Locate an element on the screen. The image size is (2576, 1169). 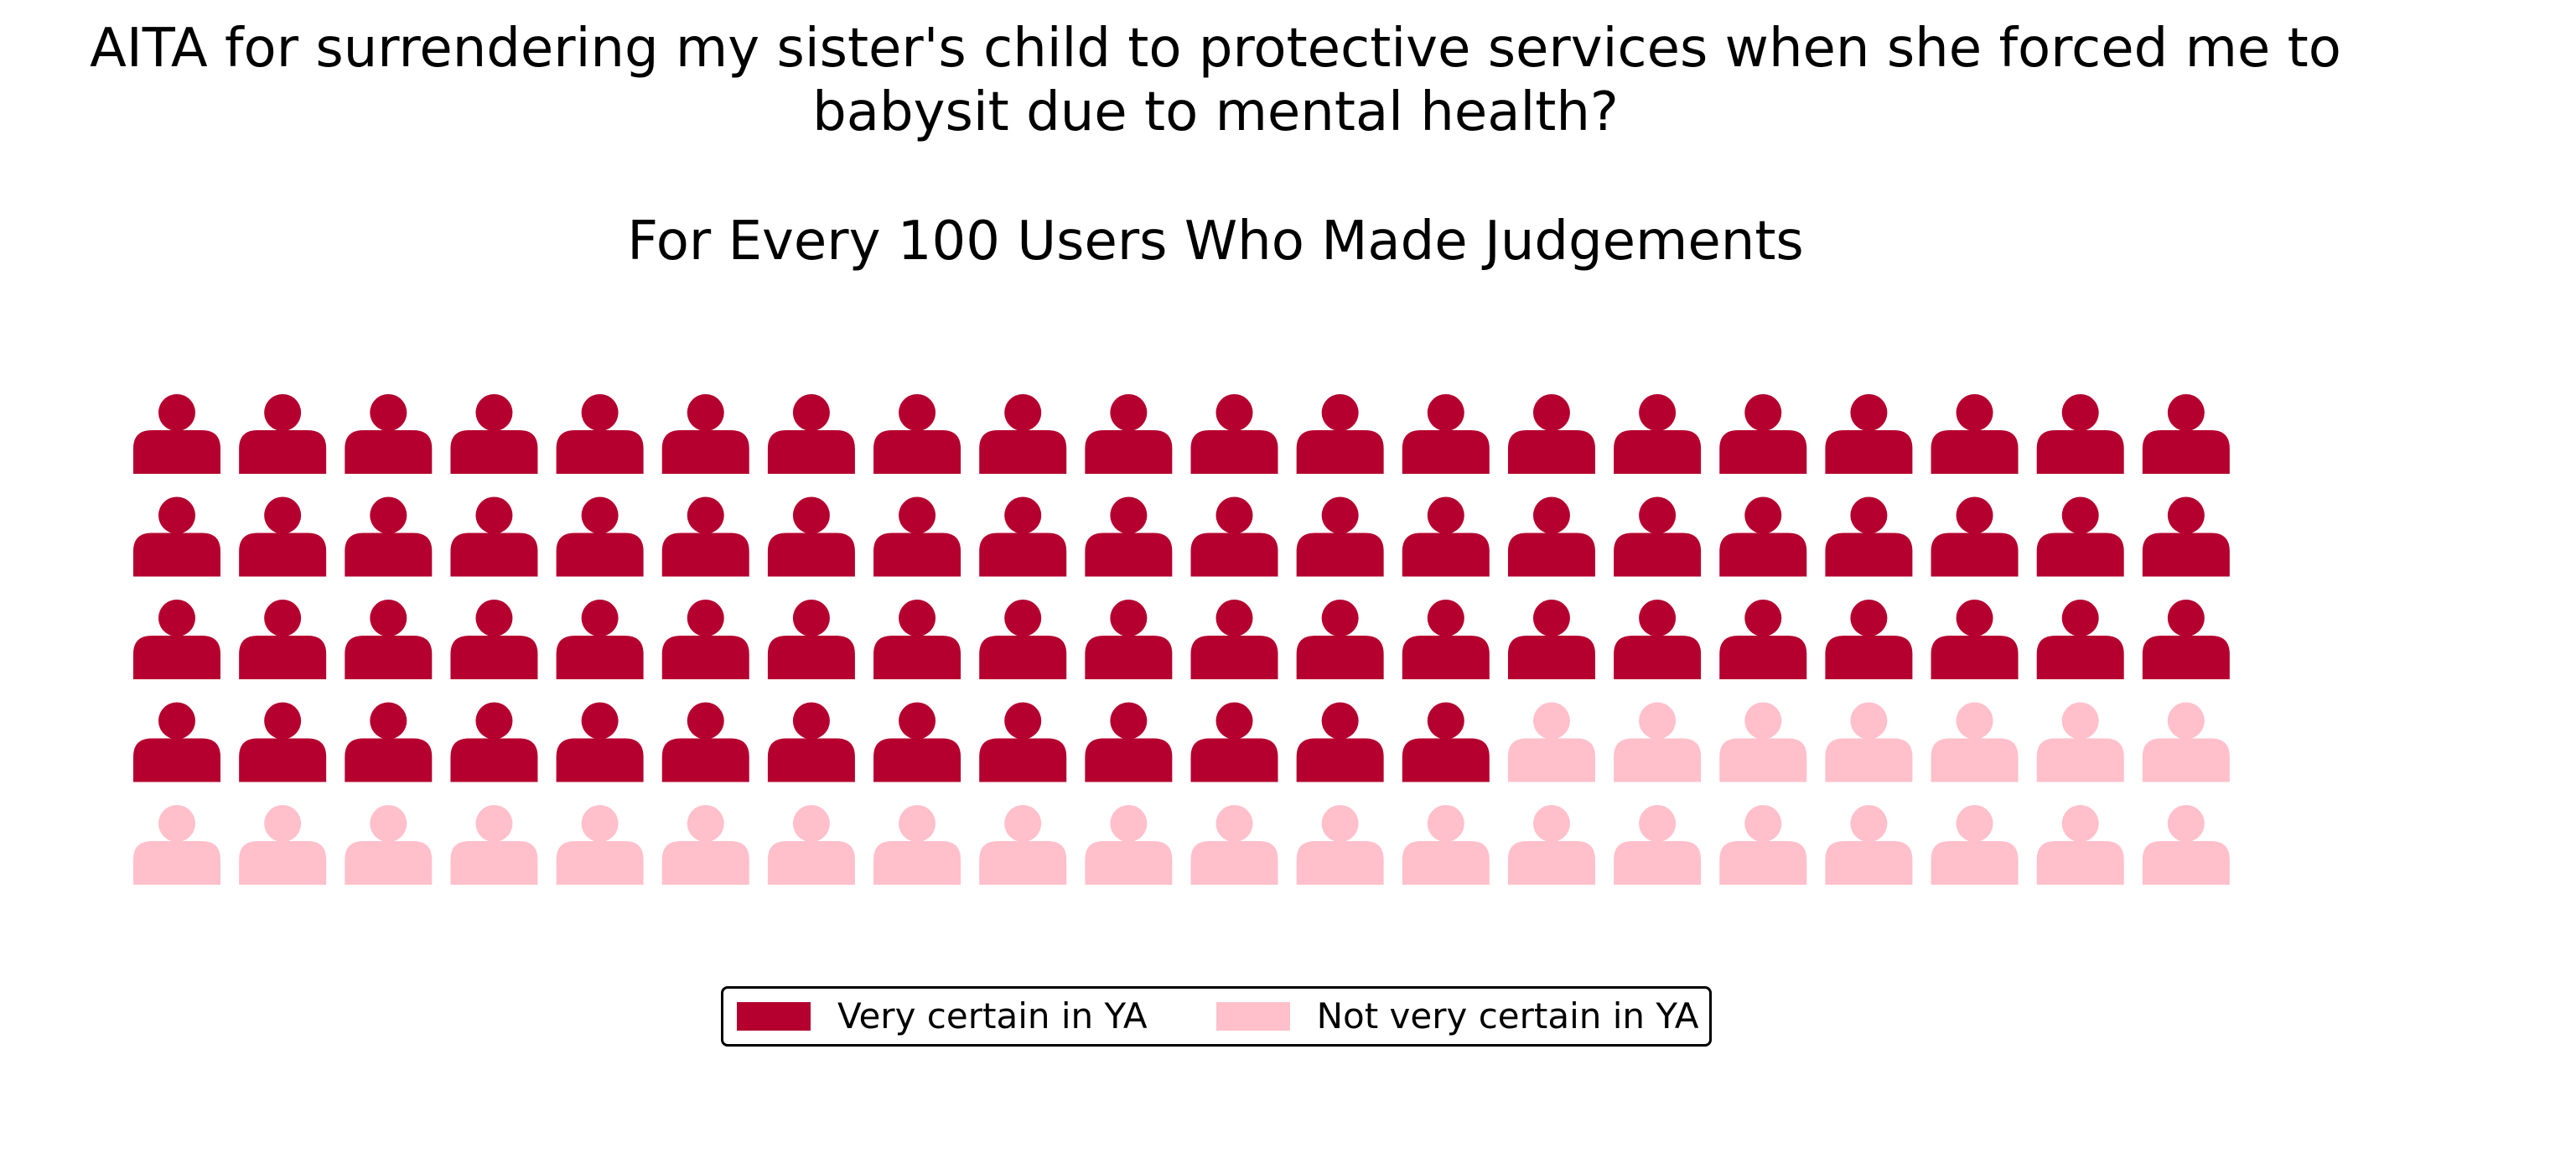
legend-item-very-certain: Very certain in YA is located at coordinates (942, 1016).